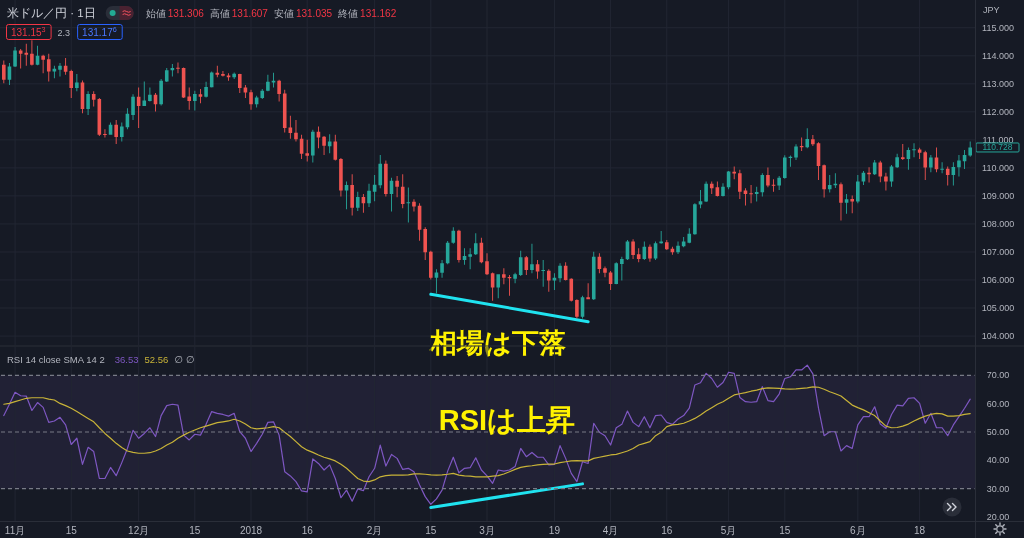 The width and height of the screenshot is (1024, 538). Describe the element at coordinates (374, 530) in the screenshot. I see `x-tick-label: 2月` at that location.